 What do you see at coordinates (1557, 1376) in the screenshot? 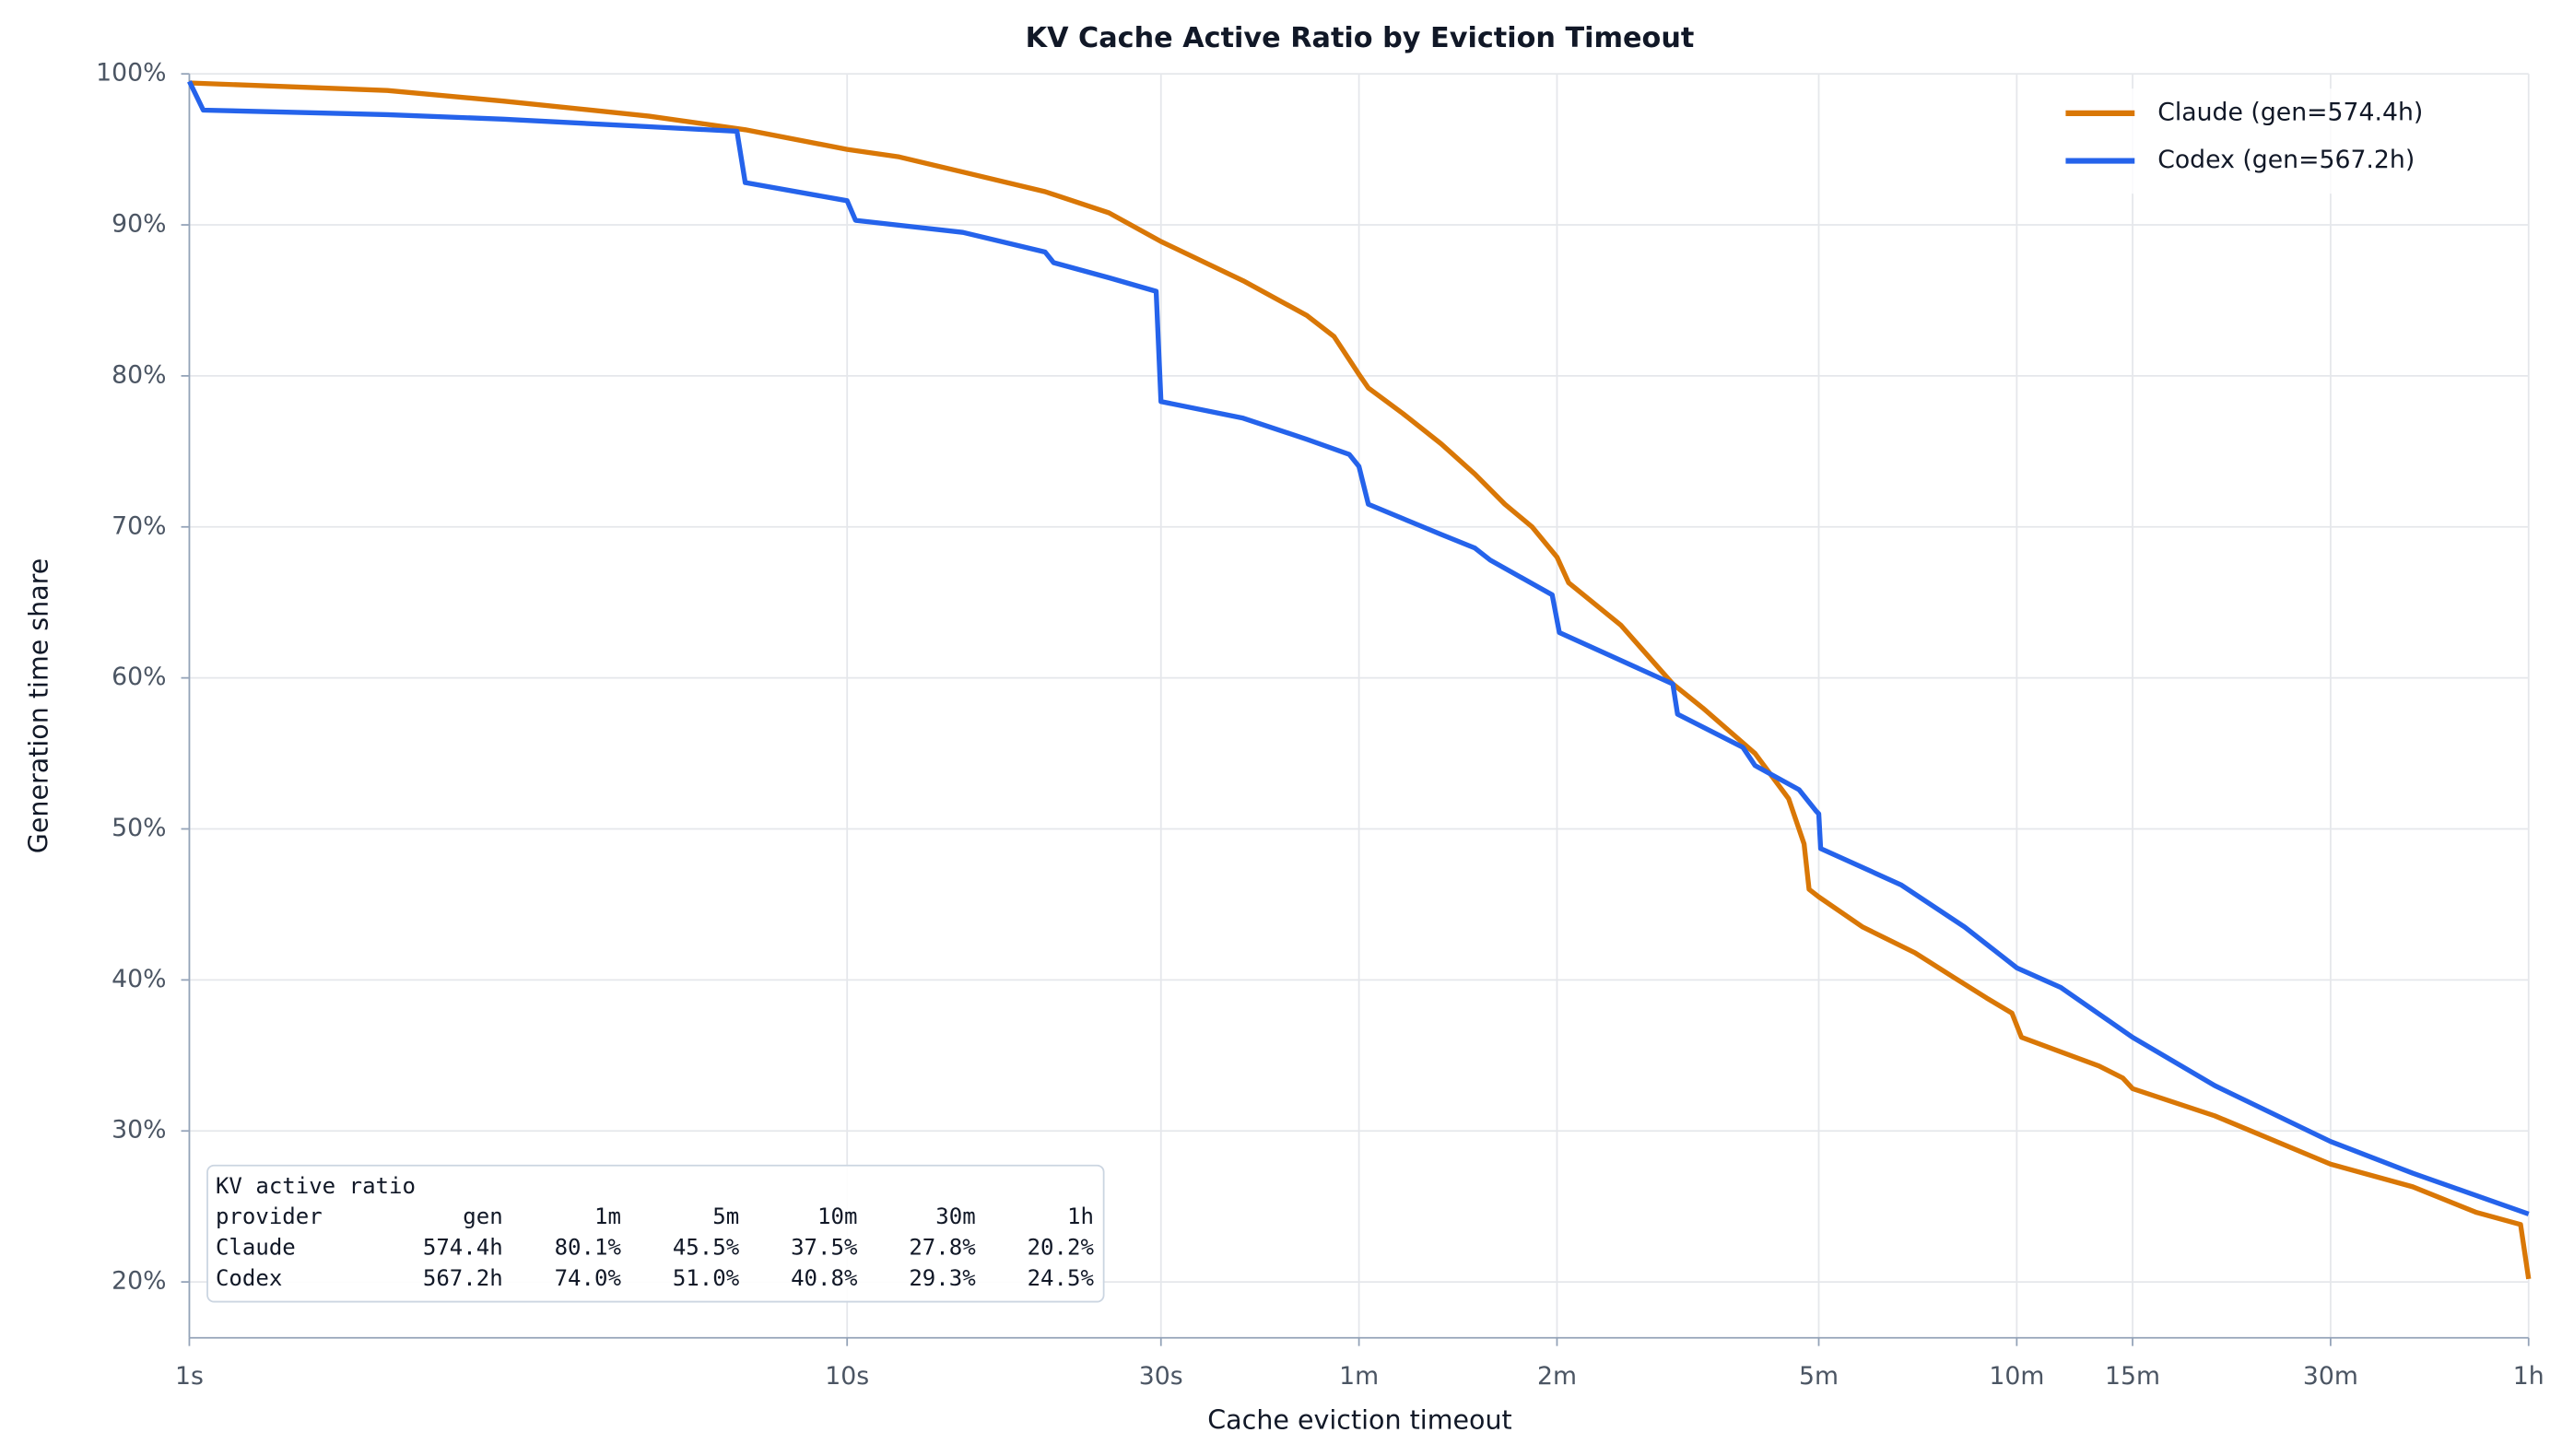
I see `x-tick-label: 2m` at bounding box center [1557, 1376].